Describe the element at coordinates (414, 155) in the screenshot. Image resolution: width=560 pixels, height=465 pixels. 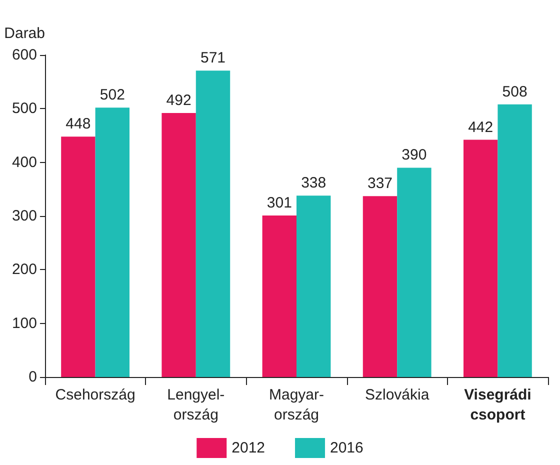
I see `data-label: 390` at that location.